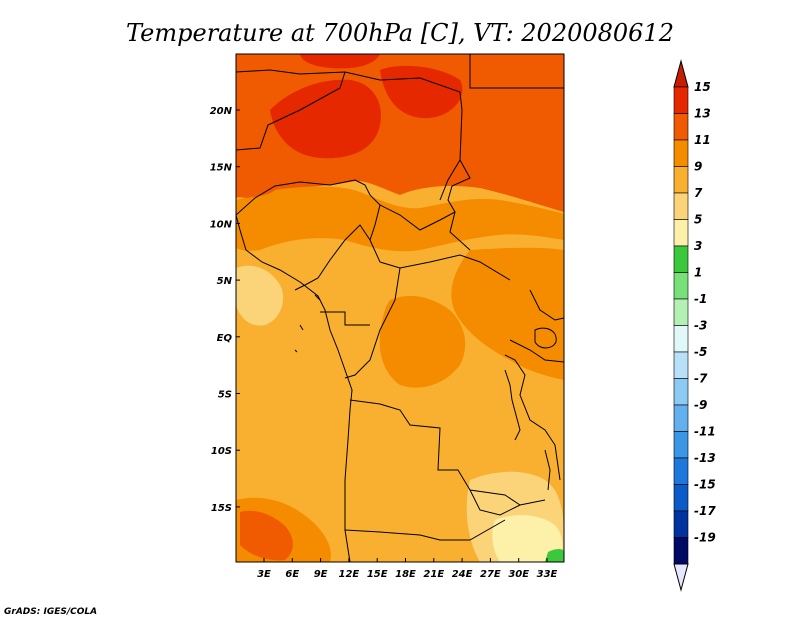  Describe the element at coordinates (516, 71) in the screenshot. I see `border-chad-libya` at that location.